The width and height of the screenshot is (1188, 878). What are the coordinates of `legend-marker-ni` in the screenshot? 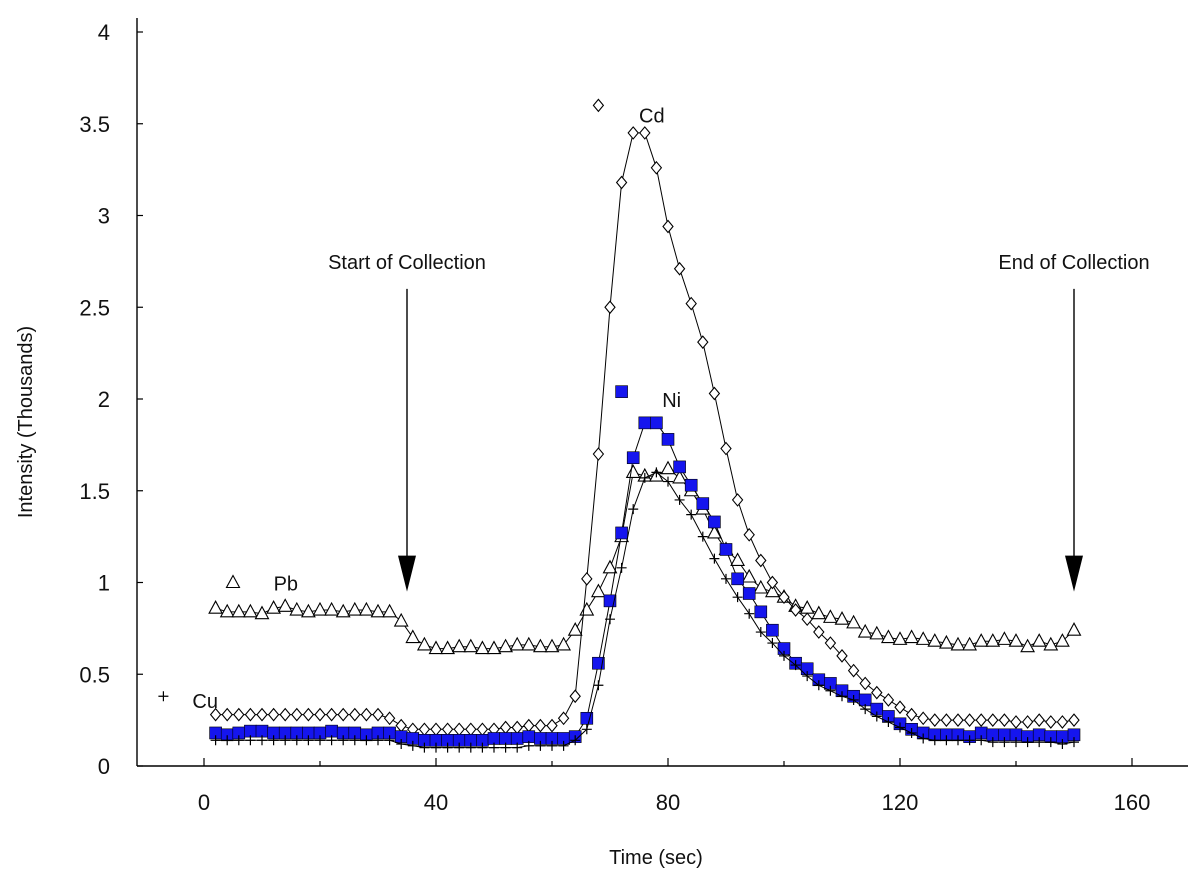 It's located at (621, 391).